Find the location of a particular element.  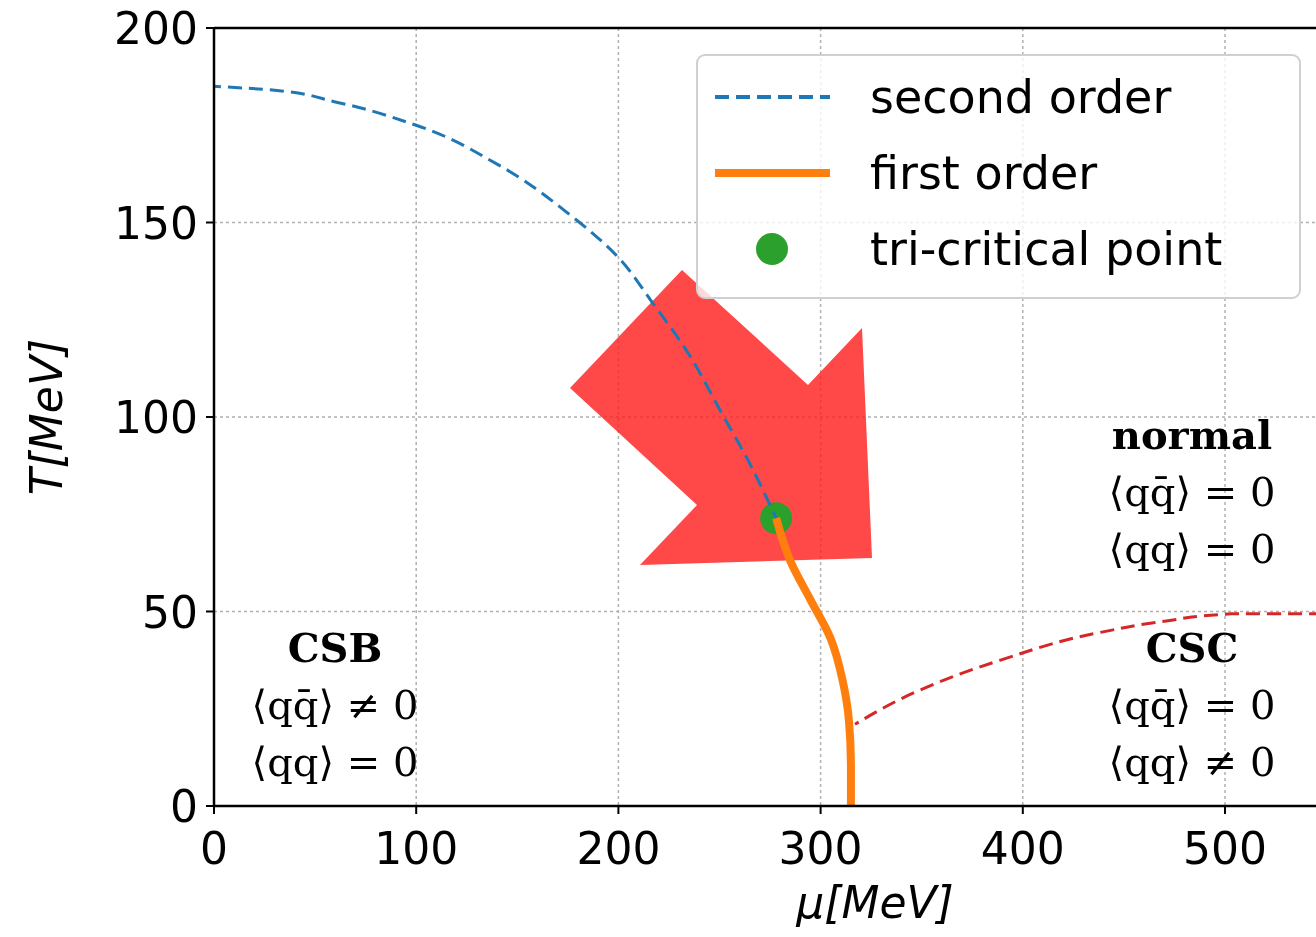

y-tick-label: 150 is located at coordinates (156, 223).